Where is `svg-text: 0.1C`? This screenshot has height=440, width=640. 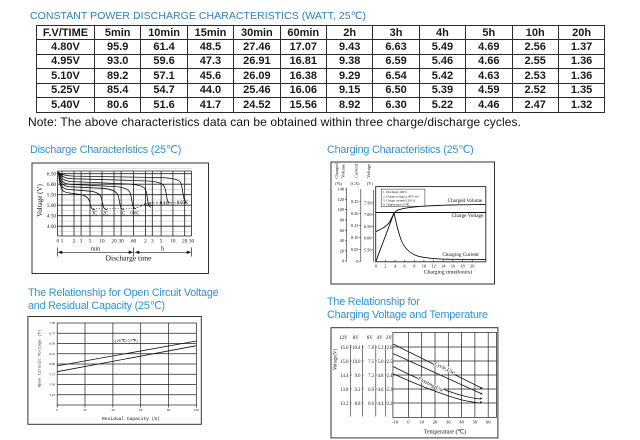
svg-text: 0.1C is located at coordinates (164, 204).